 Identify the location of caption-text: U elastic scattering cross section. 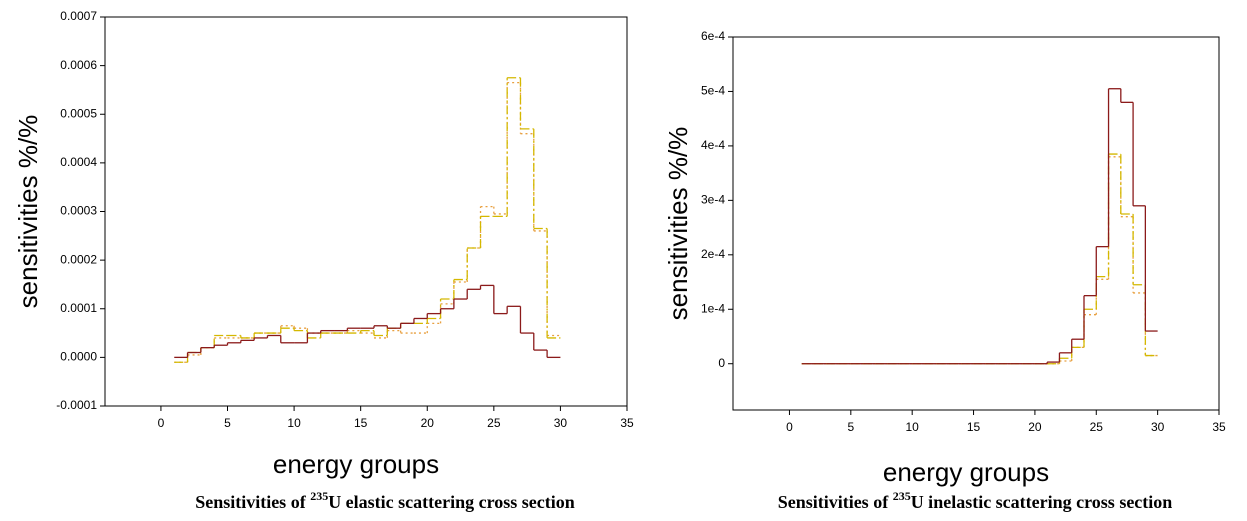
(451, 502).